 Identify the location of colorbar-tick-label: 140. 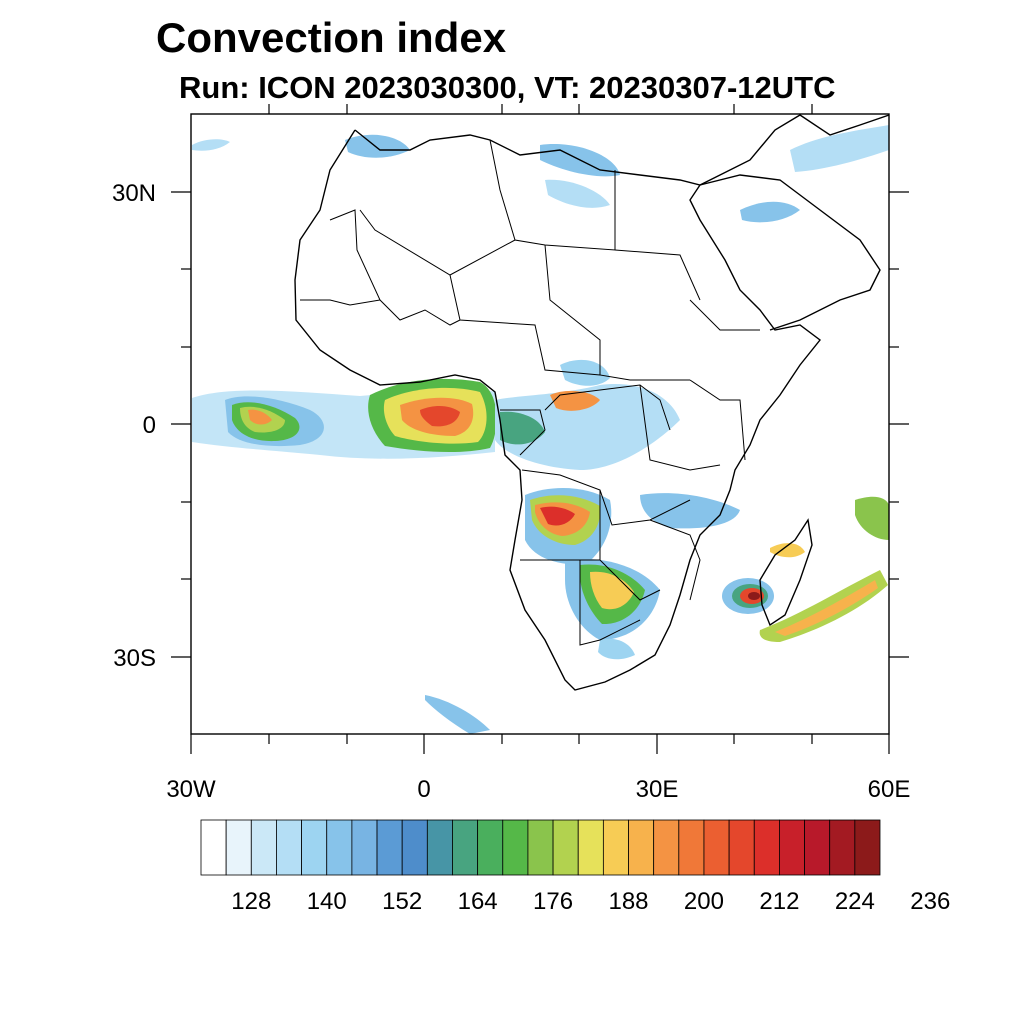
(326, 901).